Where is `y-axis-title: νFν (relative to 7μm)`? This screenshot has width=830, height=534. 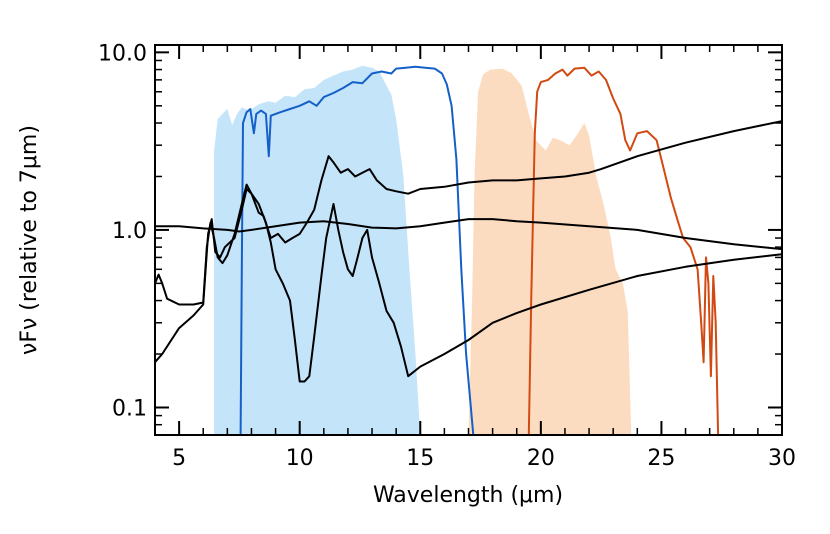
y-axis-title: νFν (relative to 7μm) is located at coordinates (29, 240).